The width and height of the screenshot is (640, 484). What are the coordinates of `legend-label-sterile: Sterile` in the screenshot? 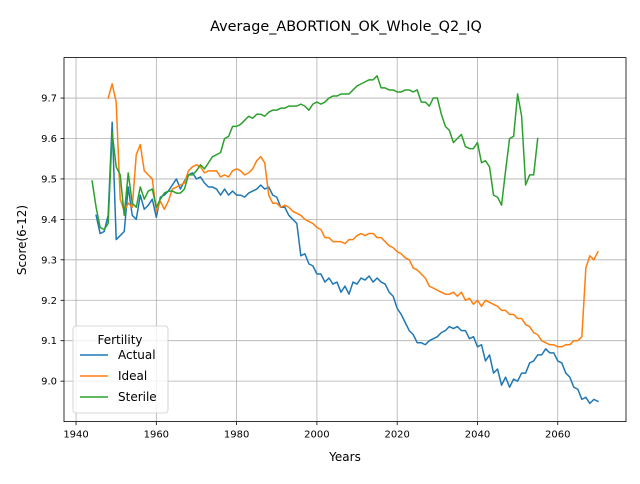 It's located at (137, 397).